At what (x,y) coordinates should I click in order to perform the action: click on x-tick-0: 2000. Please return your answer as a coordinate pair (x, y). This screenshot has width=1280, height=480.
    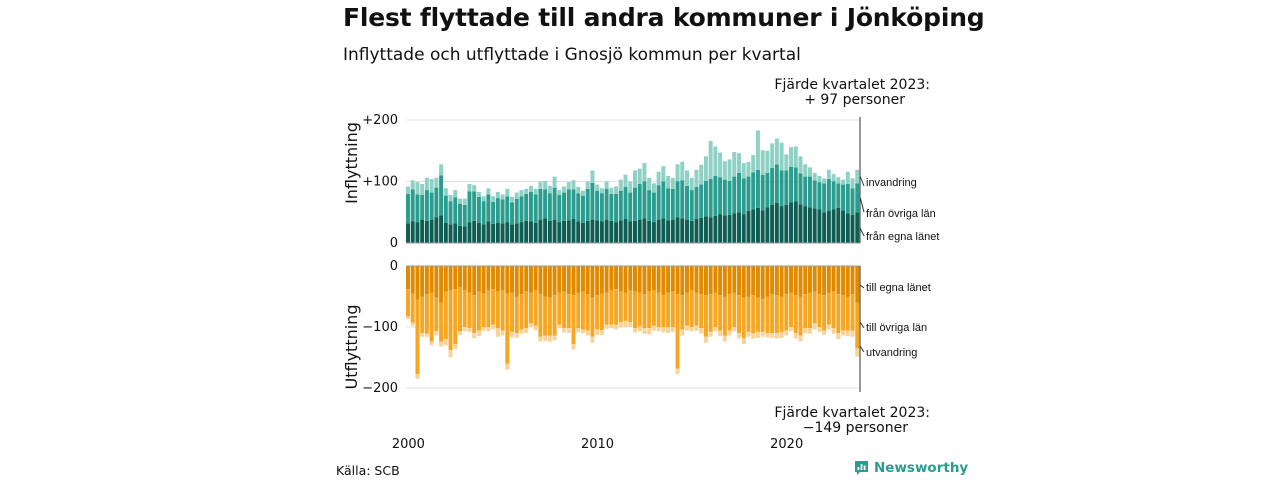
    Looking at the image, I should click on (408, 444).